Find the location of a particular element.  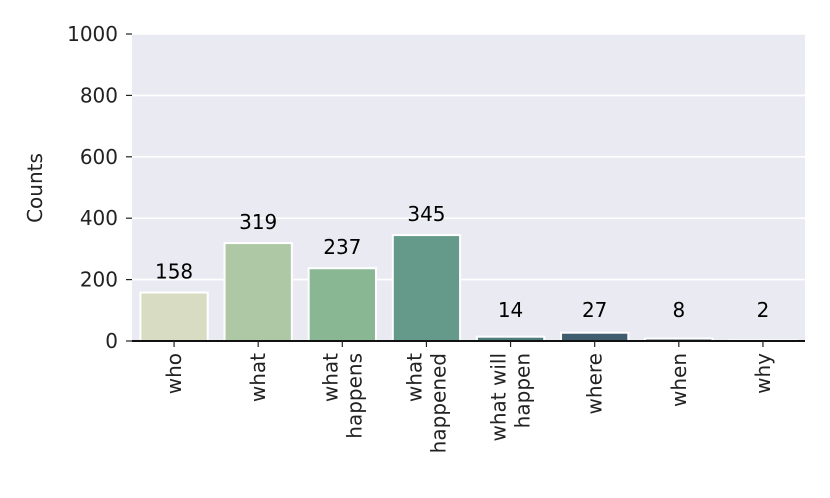

x-tick-label: who is located at coordinates (174, 373).